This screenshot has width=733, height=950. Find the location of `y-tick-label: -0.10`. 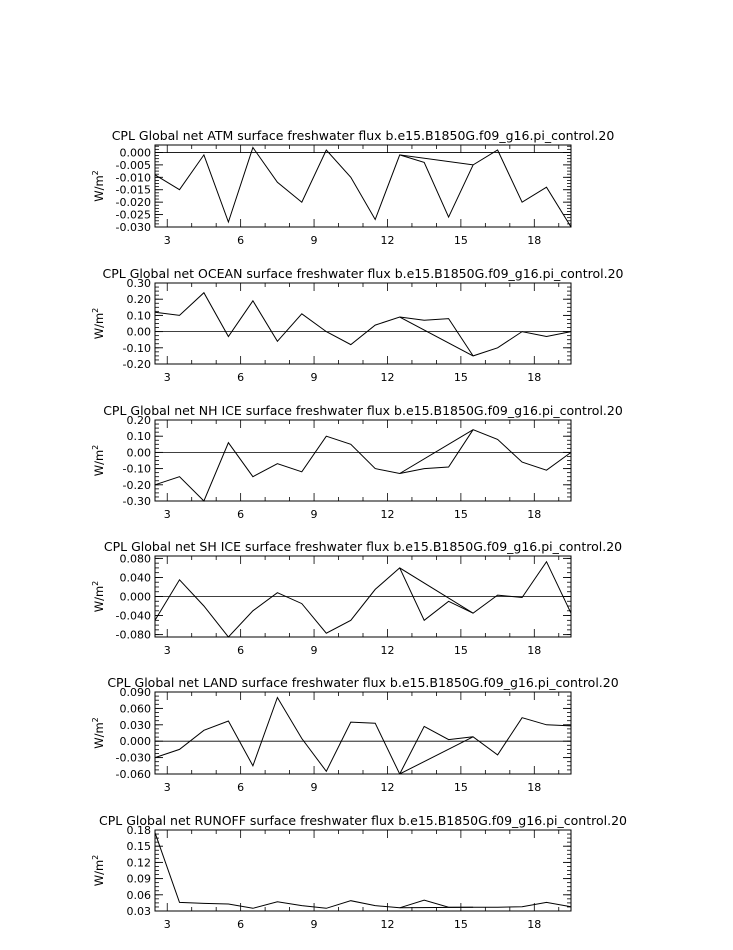

y-tick-label: -0.10 is located at coordinates (137, 469).